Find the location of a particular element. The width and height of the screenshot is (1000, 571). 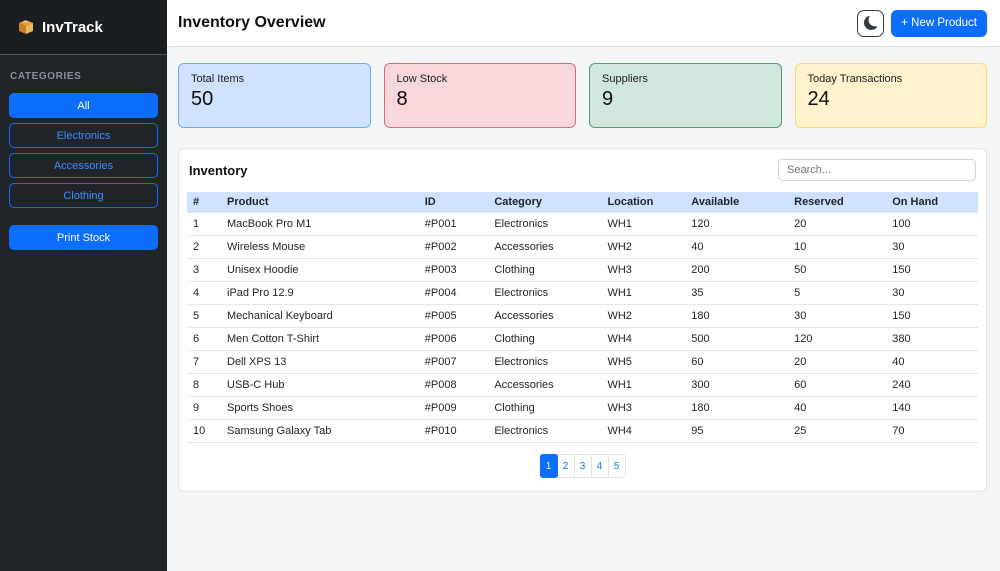

cell-product: Dell XPS 13 is located at coordinates (320, 362).